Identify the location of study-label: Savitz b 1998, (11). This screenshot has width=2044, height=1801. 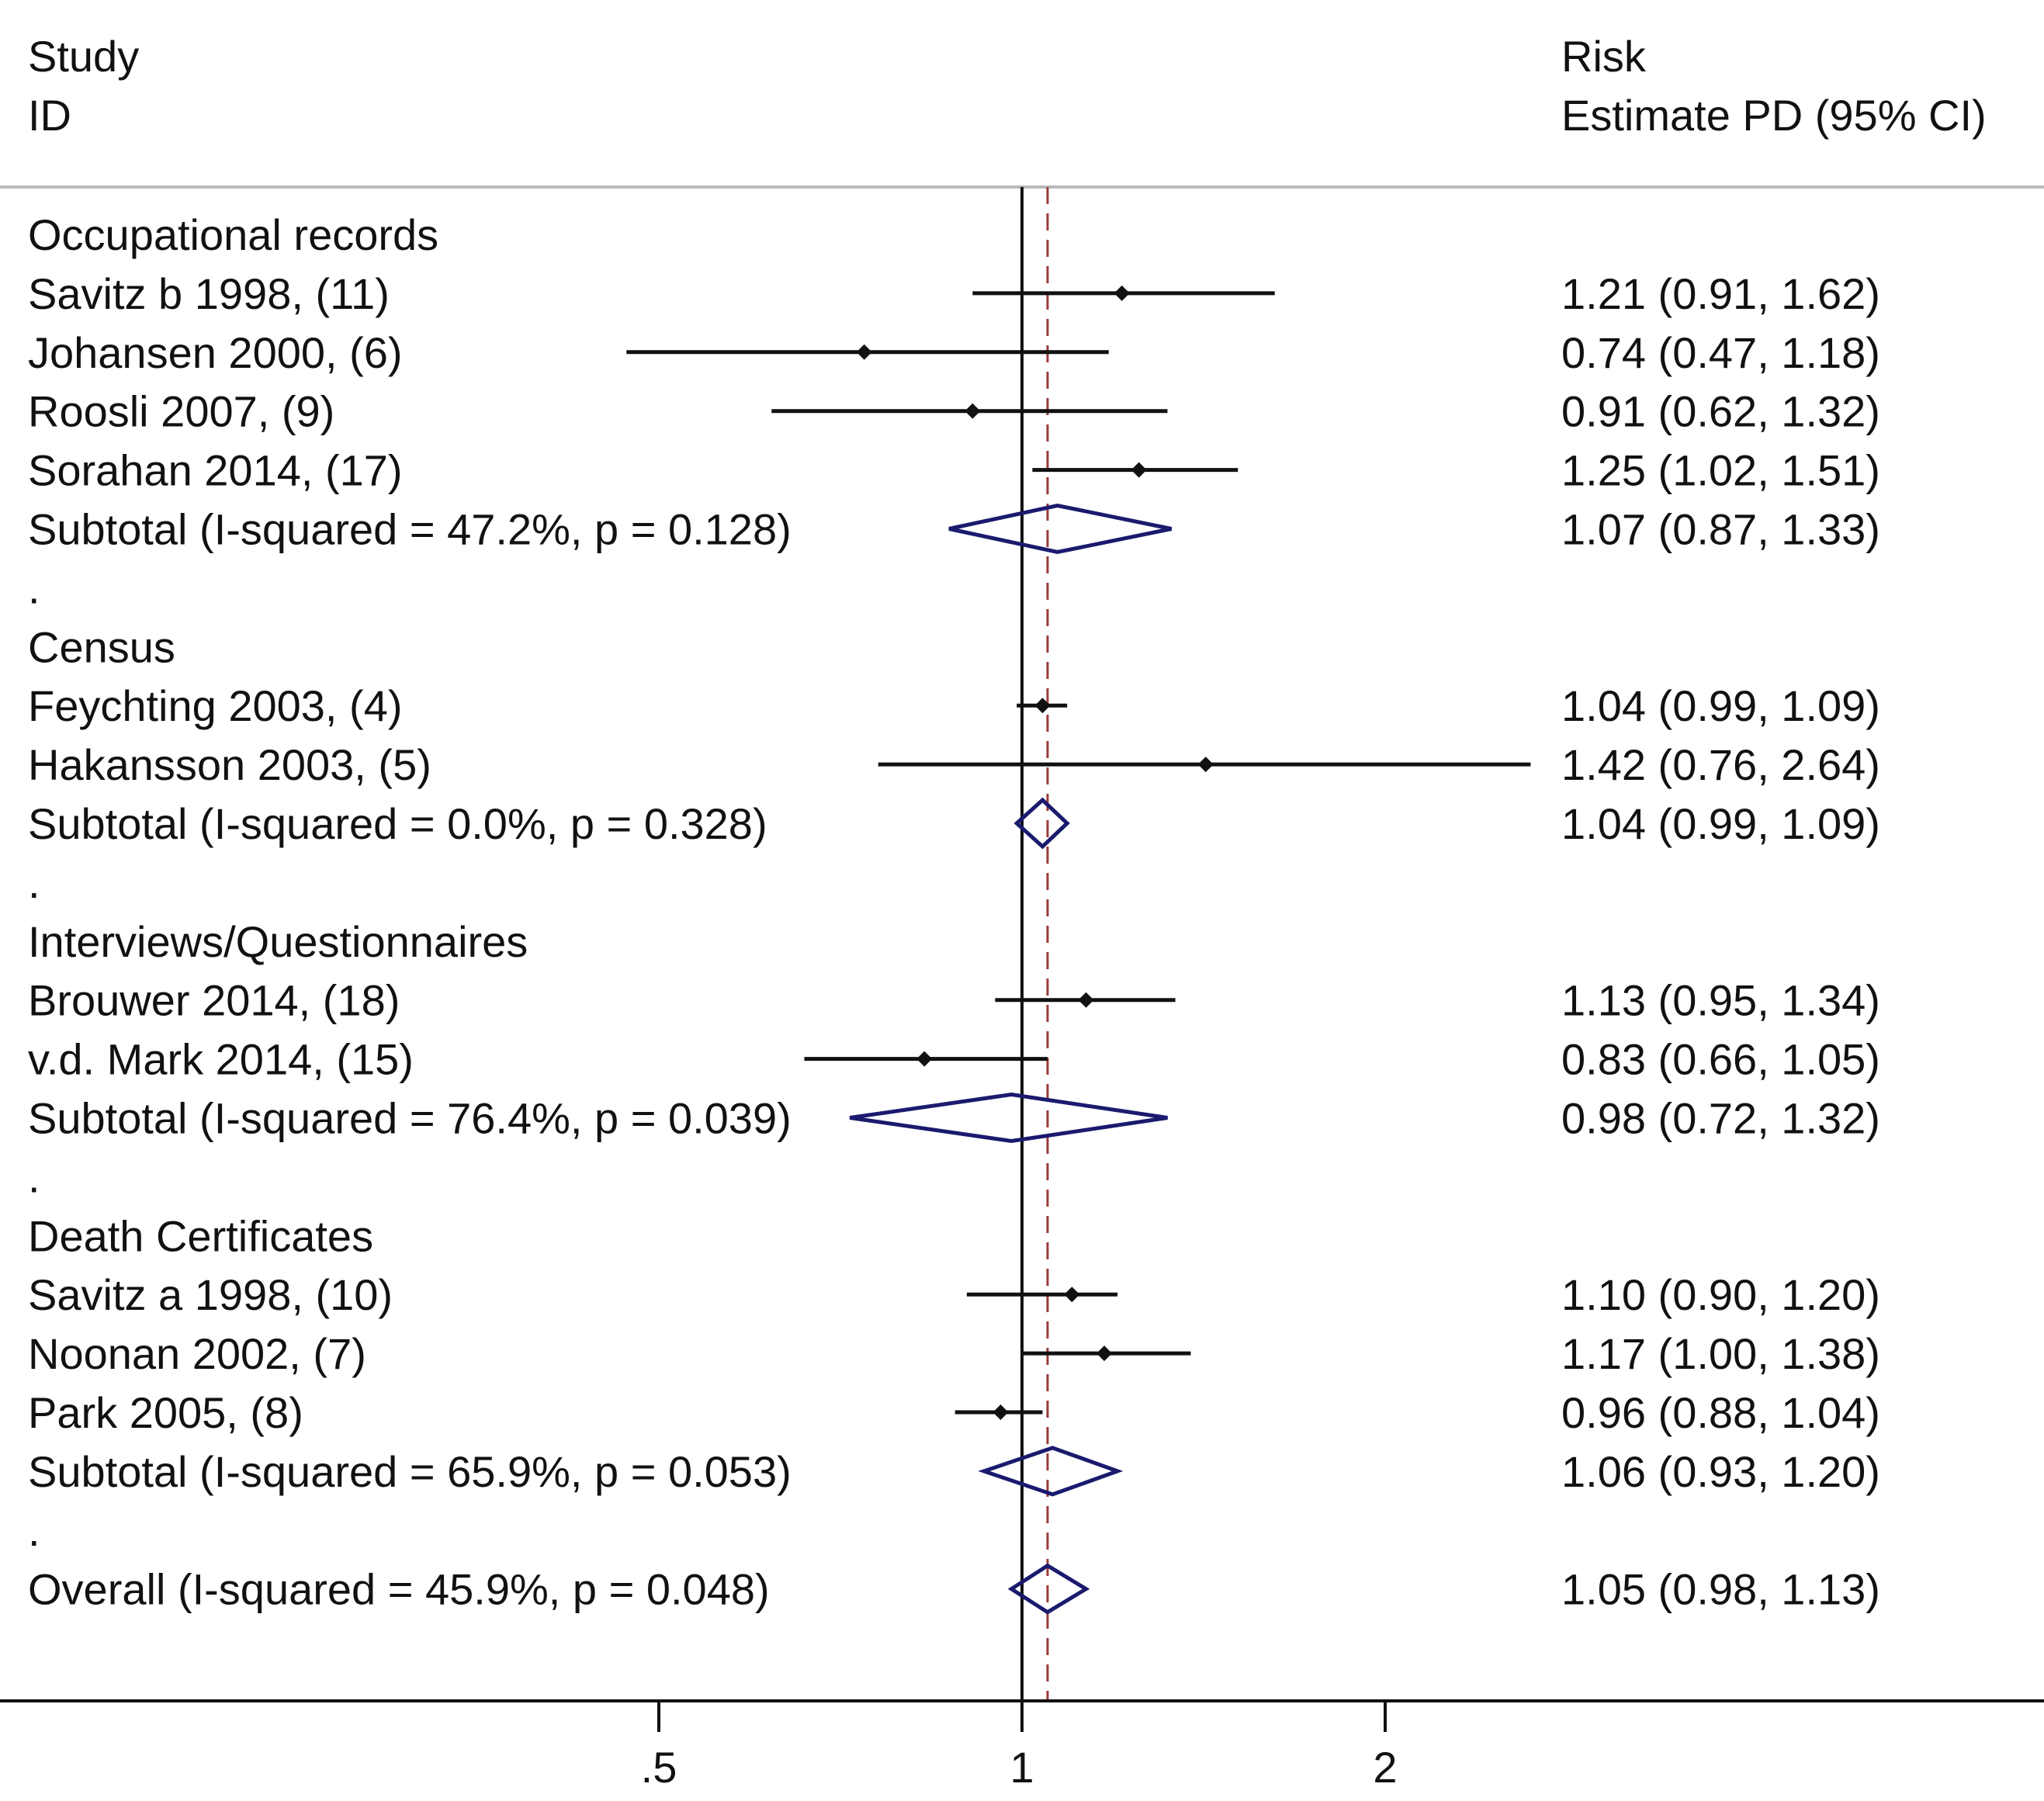
(209, 293).